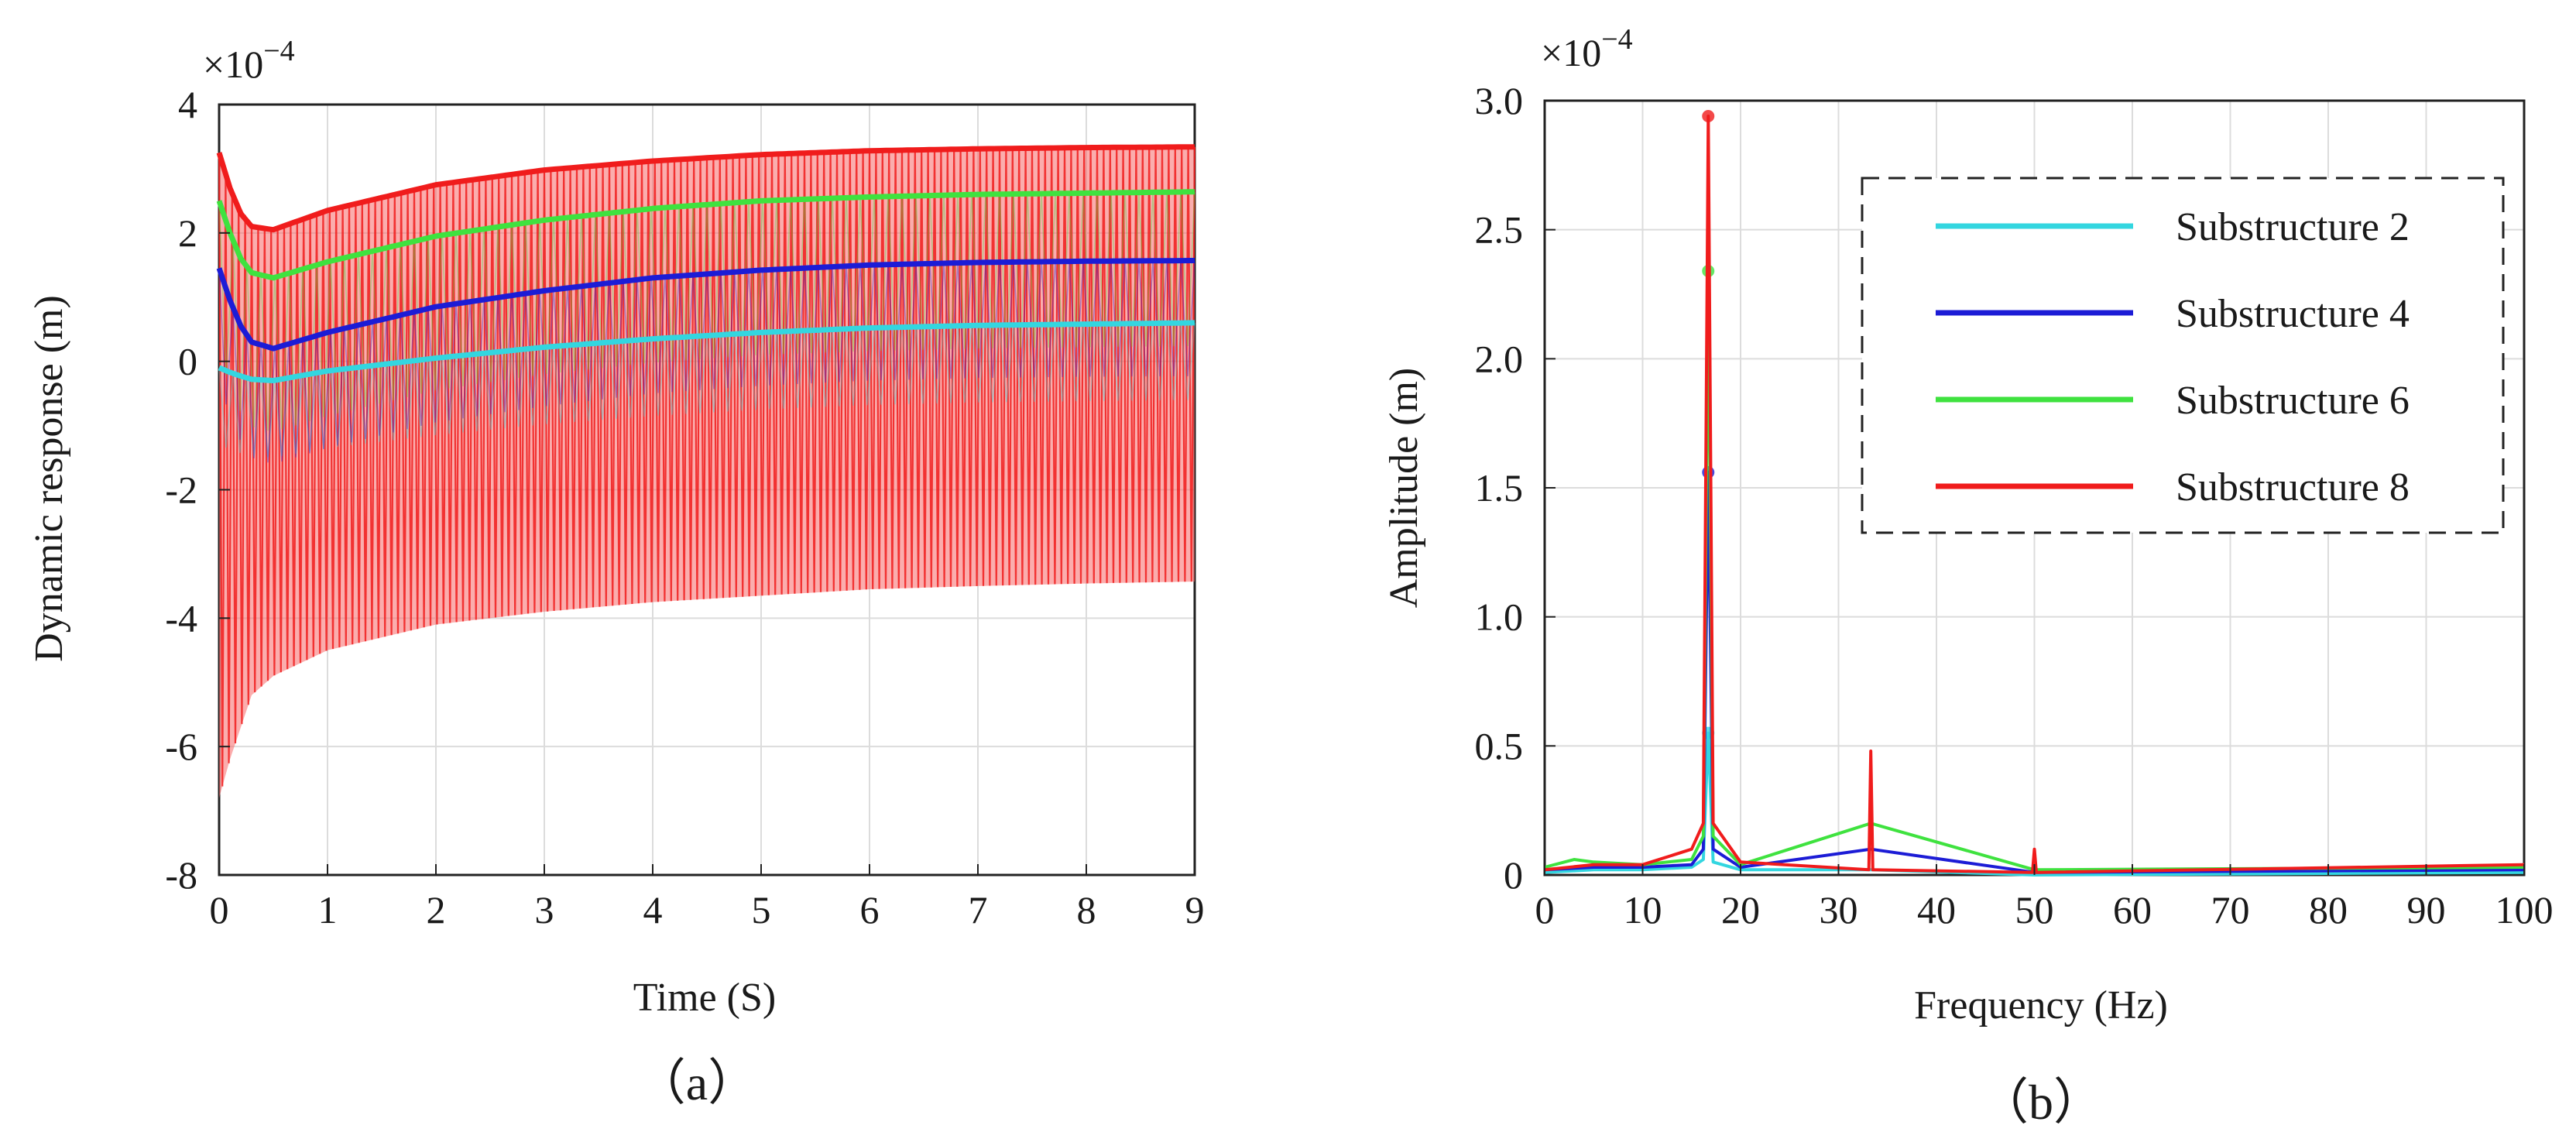 This screenshot has width=2576, height=1139. What do you see at coordinates (2132, 910) in the screenshot?
I see `x-tick-label: 60` at bounding box center [2132, 910].